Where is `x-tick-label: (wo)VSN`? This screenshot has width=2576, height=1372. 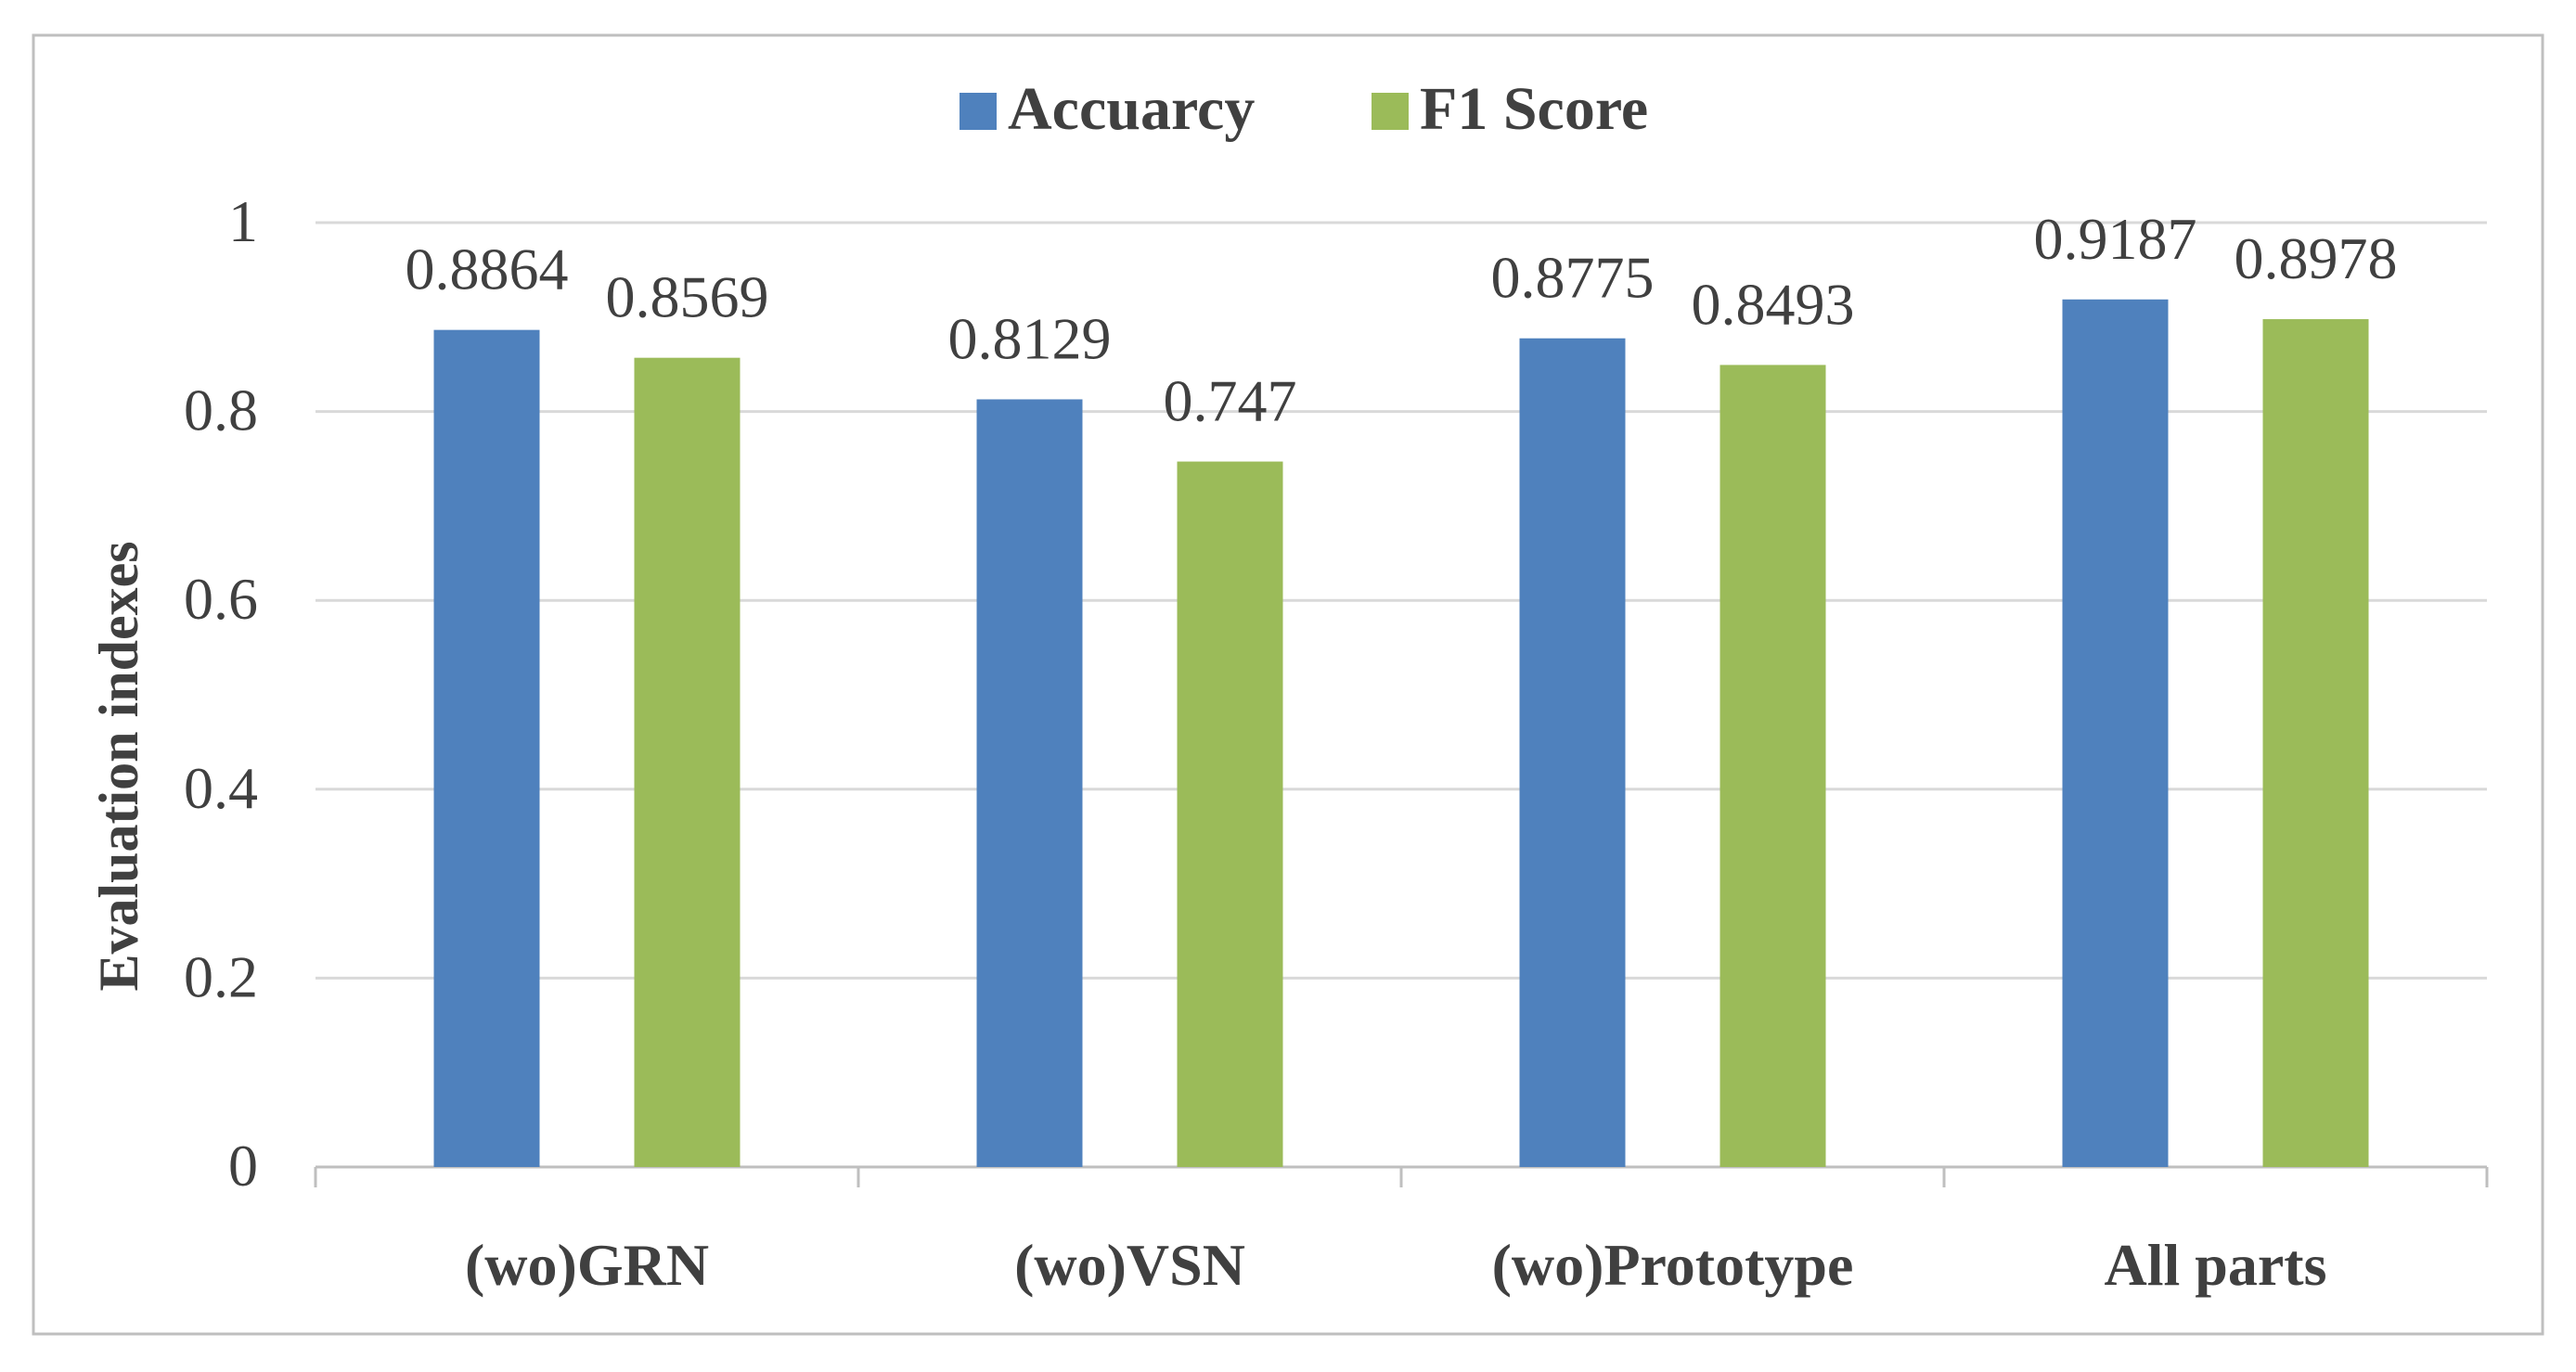
x-tick-label: (wo)VSN is located at coordinates (1129, 1265).